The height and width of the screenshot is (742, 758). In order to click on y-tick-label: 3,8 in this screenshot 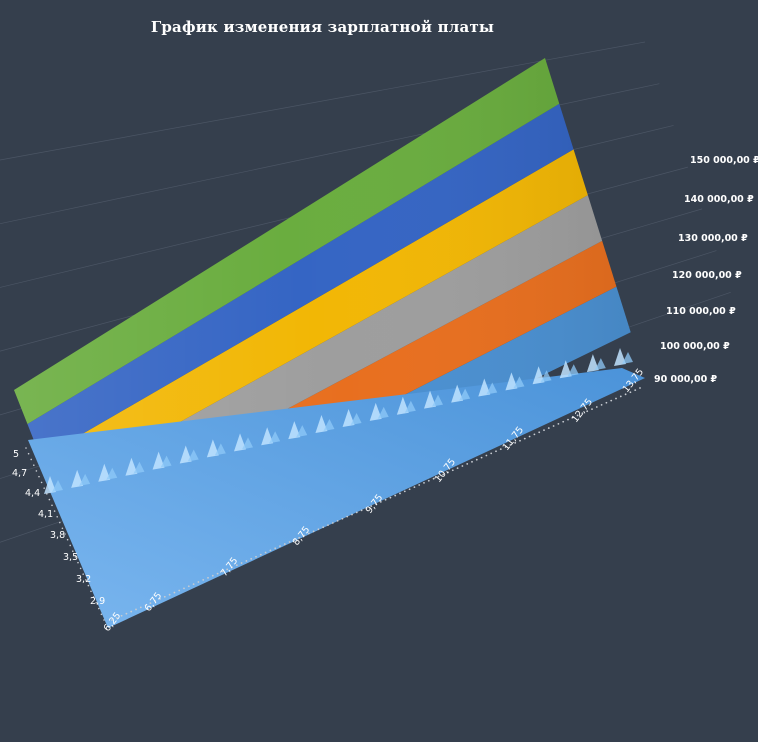, I will do `click(57, 535)`.